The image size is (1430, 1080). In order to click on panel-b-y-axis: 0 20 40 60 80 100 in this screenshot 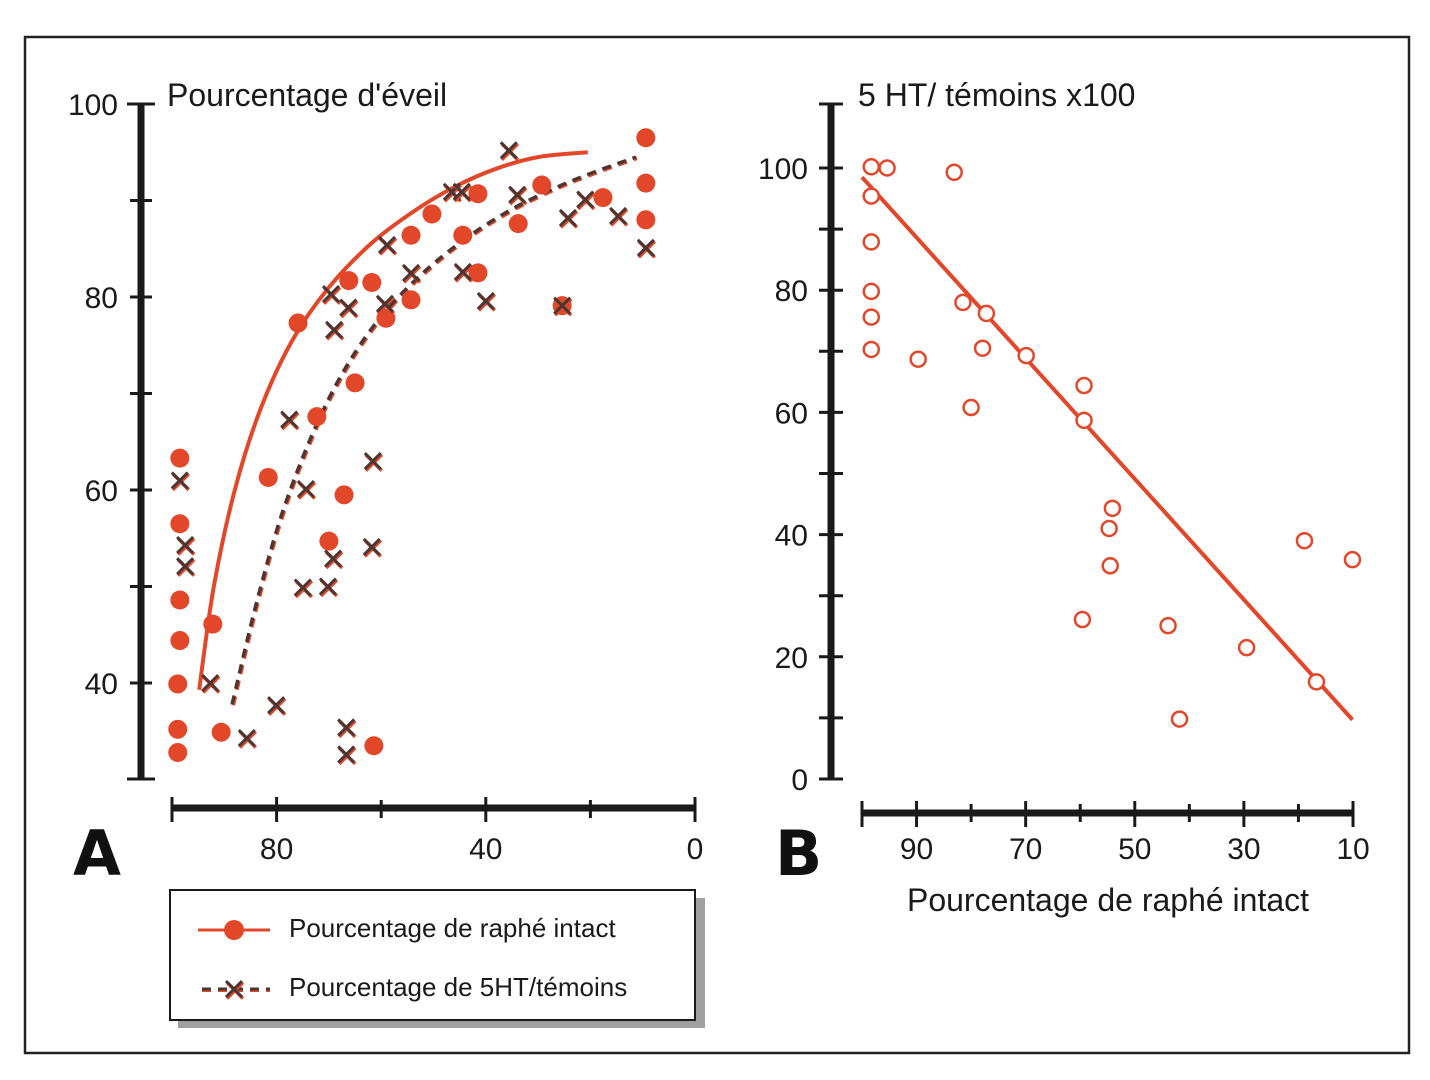, I will do `click(800, 449)`.